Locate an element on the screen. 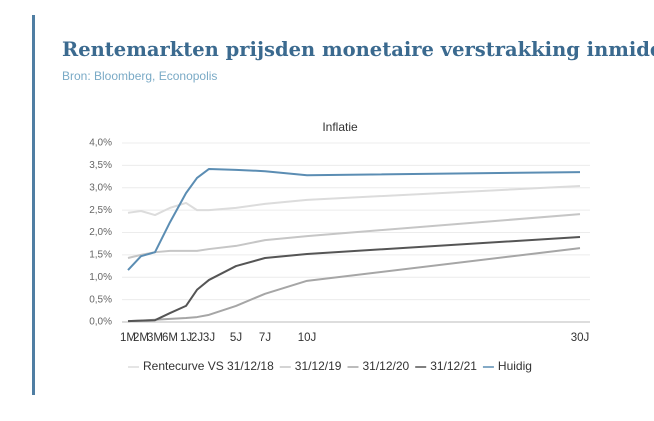 The image size is (654, 421). x-tick-label: 3M is located at coordinates (155, 338).